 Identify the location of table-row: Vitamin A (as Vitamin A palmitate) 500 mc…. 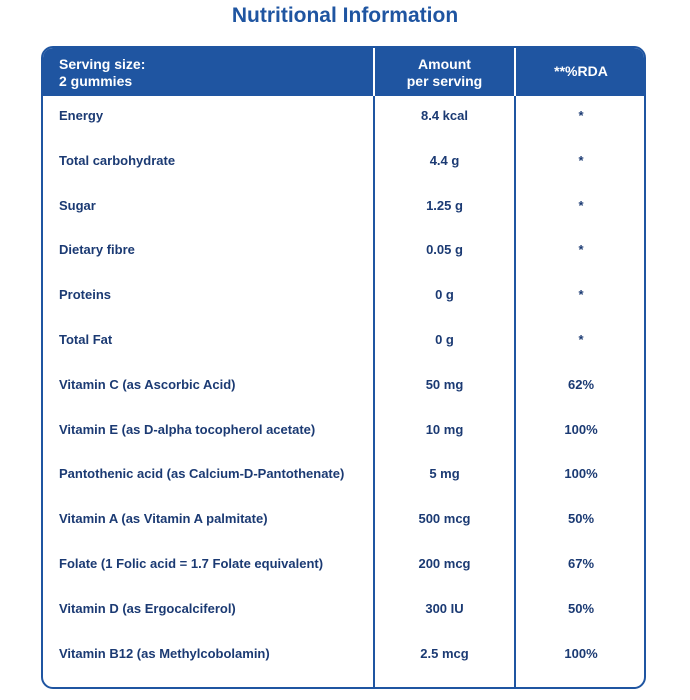
(343, 521).